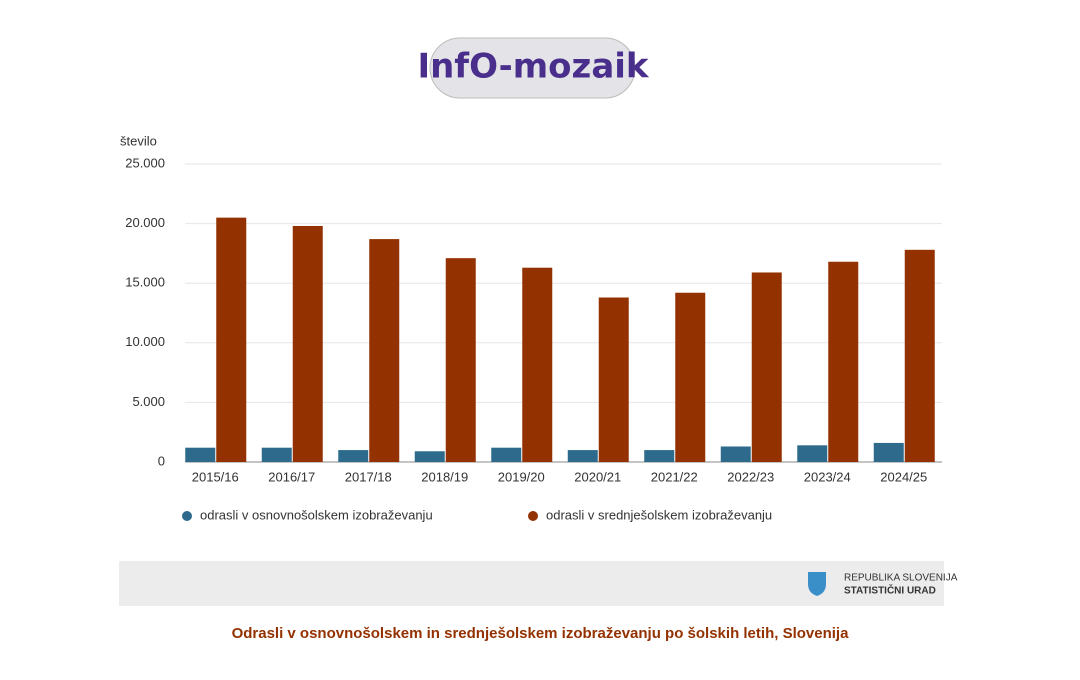 Image resolution: width=1080 pixels, height=680 pixels. I want to click on legend-label: odrasli v osnovnošolskem izobraževanju, so click(316, 514).